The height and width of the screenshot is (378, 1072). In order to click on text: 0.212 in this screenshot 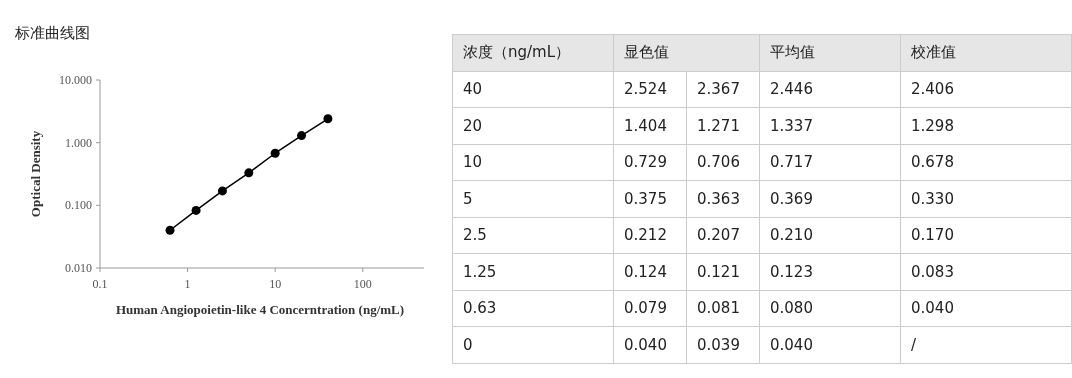, I will do `click(645, 235)`.